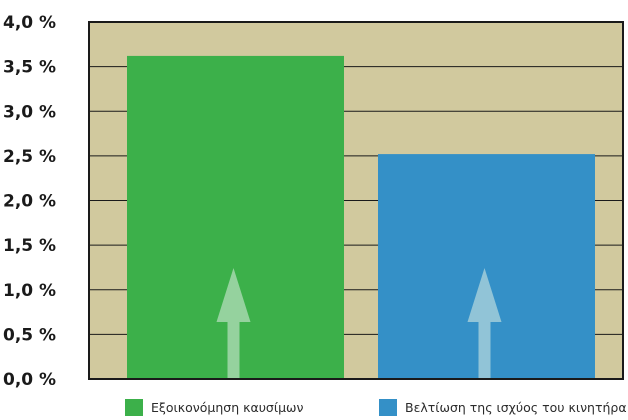  Describe the element at coordinates (29, 380) in the screenshot. I see `y-tick-label: 0,0 %` at that location.